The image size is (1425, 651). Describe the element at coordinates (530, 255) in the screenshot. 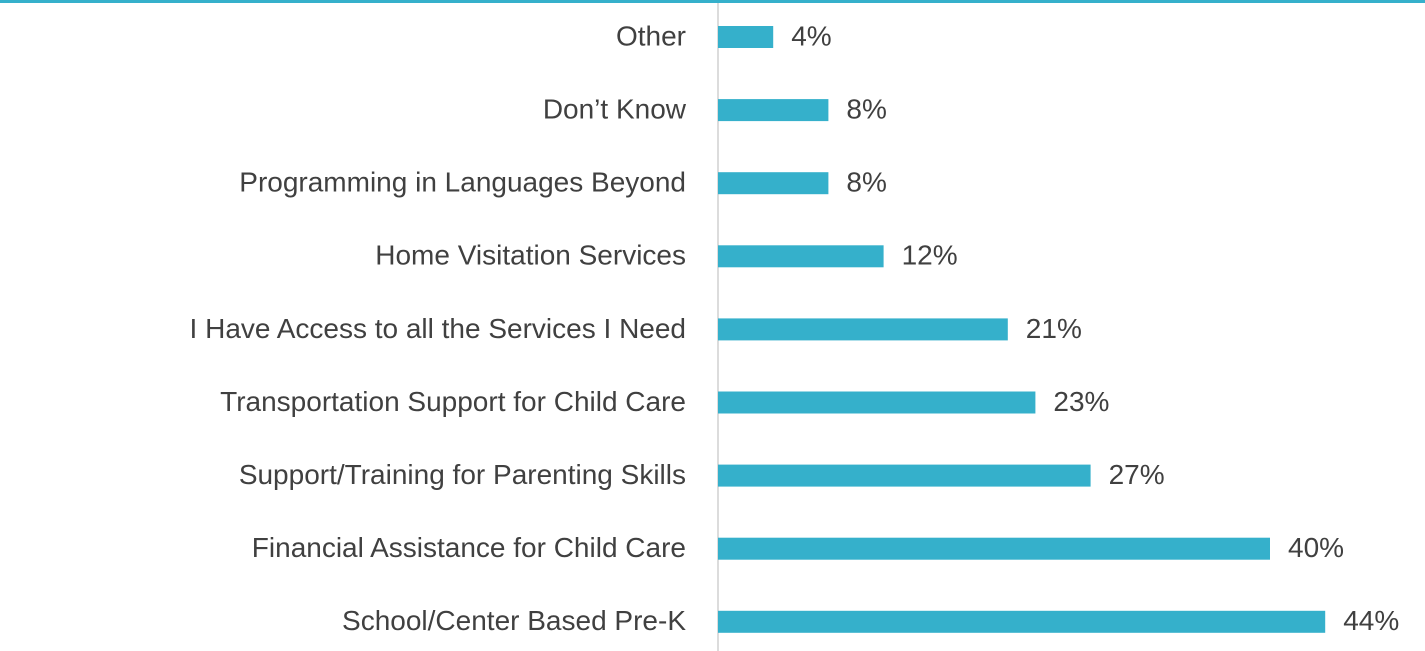

I see `category-label: Home Visitation Services` at that location.